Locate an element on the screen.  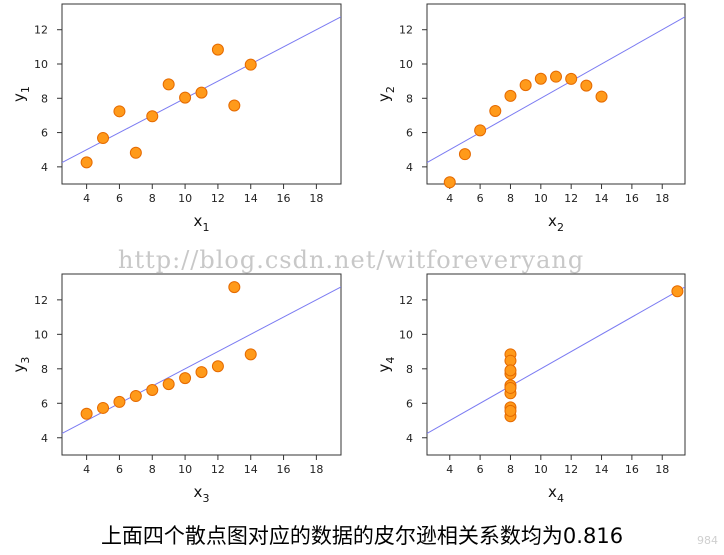
y-axis-title: y4 is located at coordinates (386, 365).